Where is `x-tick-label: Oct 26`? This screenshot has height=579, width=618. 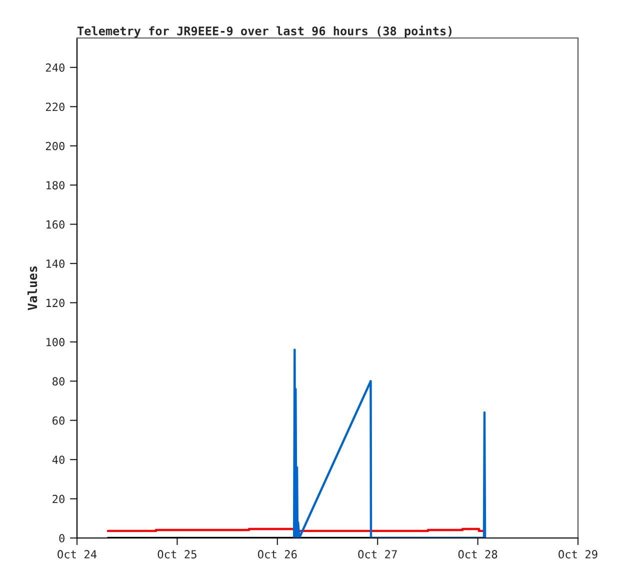 x-tick-label: Oct 26 is located at coordinates (277, 554).